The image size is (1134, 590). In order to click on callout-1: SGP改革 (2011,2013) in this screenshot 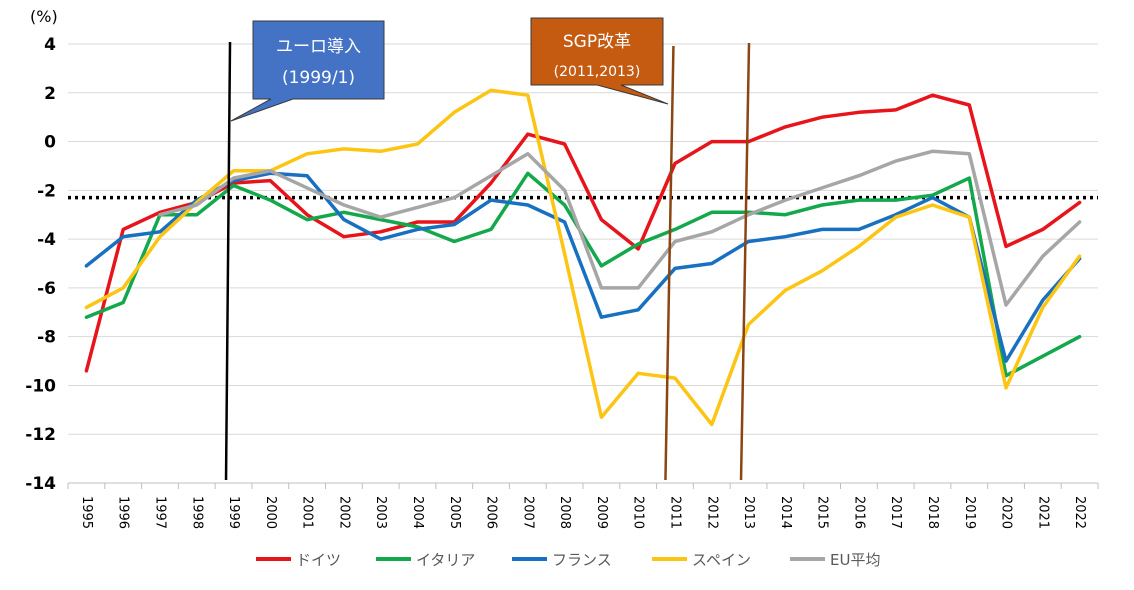, I will do `click(599, 61)`.